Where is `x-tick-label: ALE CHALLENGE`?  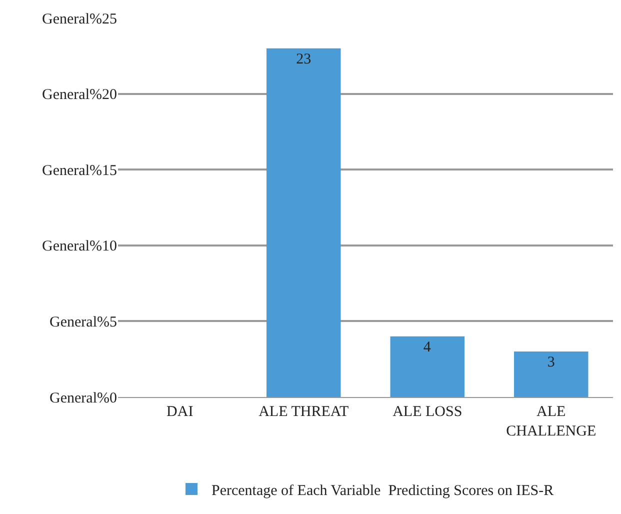 x-tick-label: ALE CHALLENGE is located at coordinates (551, 422).